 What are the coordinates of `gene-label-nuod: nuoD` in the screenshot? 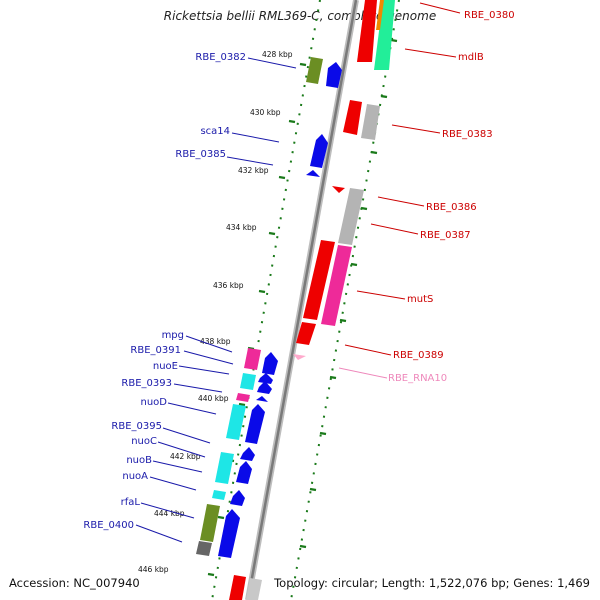 It's located at (154, 402).